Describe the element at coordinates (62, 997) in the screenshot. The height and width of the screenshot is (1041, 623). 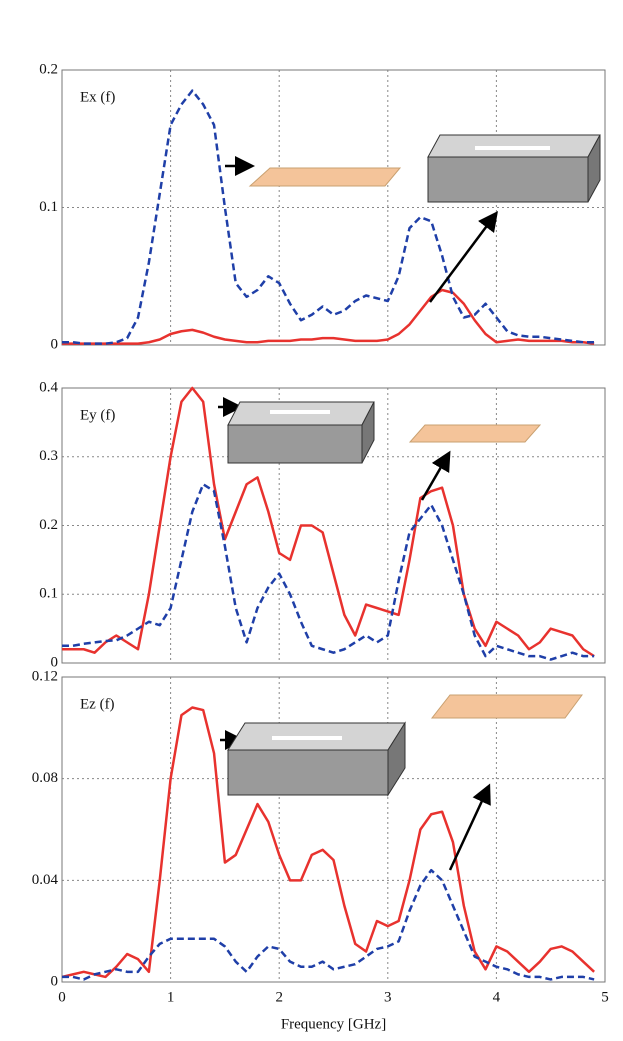
I see `x-tick-label: 0` at that location.